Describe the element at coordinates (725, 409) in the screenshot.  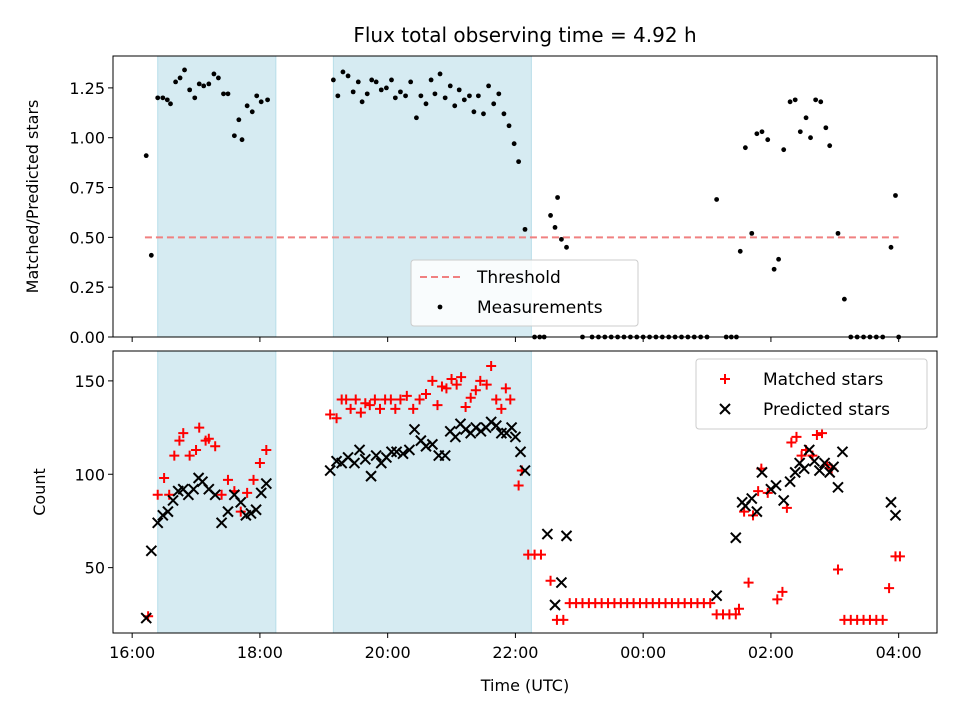
I see `legend-predicted-swatch` at that location.